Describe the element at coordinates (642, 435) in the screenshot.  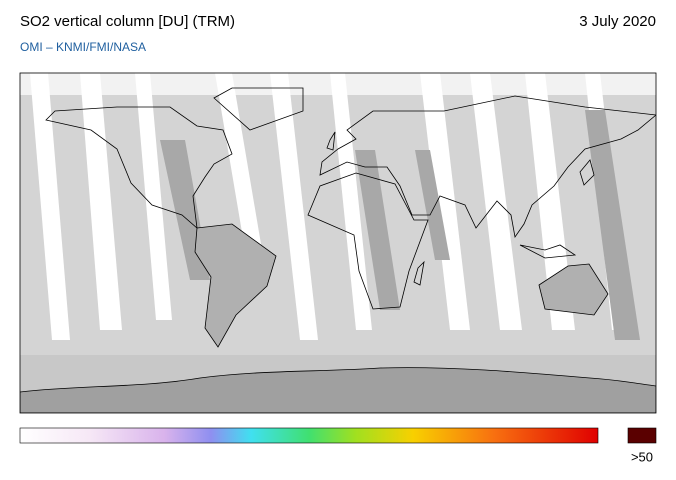
I see `colorbar-overflow` at that location.